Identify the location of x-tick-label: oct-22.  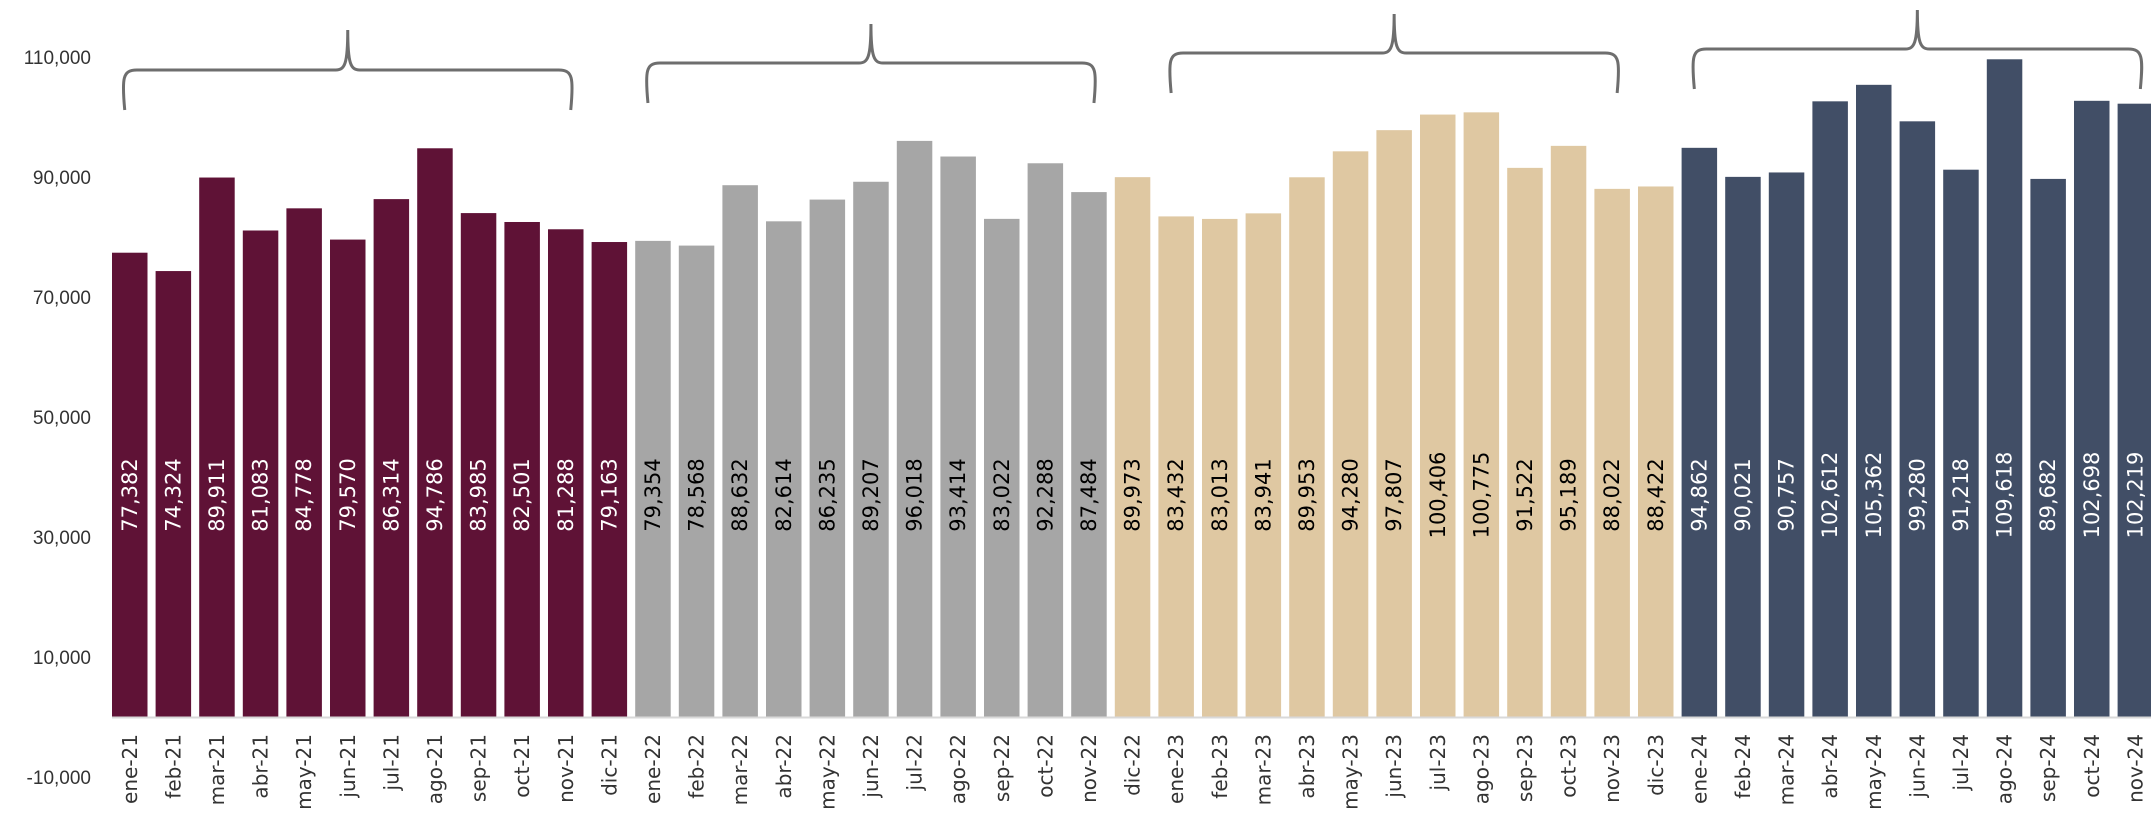
(1045, 766).